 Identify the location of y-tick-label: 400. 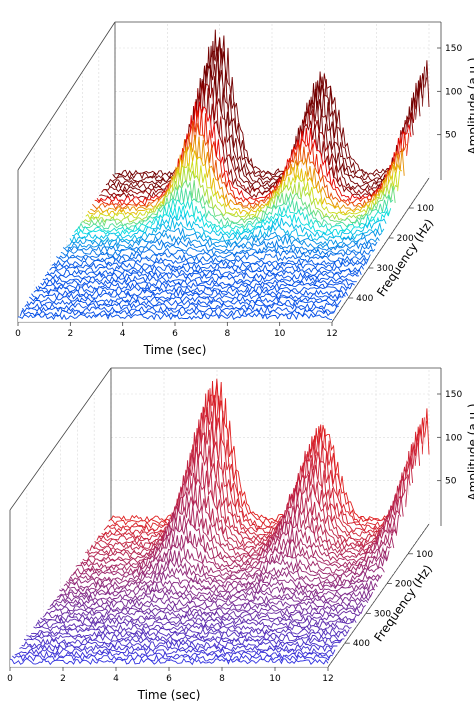
(364, 299).